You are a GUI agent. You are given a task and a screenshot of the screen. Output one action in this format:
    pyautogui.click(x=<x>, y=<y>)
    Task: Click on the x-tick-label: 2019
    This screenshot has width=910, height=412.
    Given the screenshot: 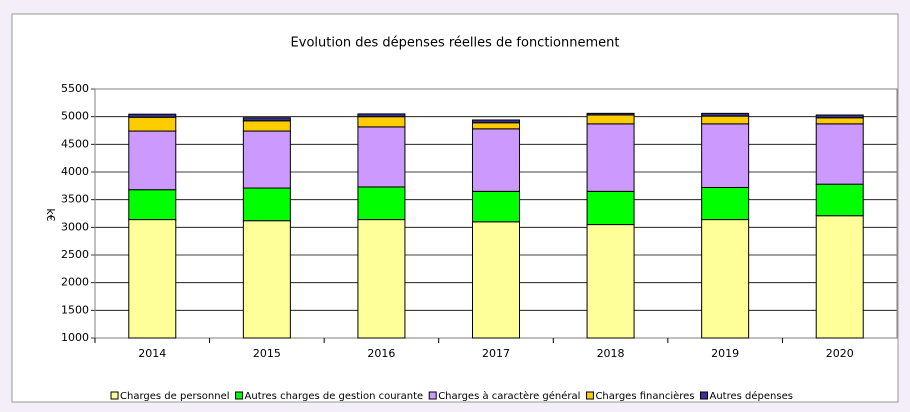 What is the action you would take?
    pyautogui.click(x=725, y=353)
    